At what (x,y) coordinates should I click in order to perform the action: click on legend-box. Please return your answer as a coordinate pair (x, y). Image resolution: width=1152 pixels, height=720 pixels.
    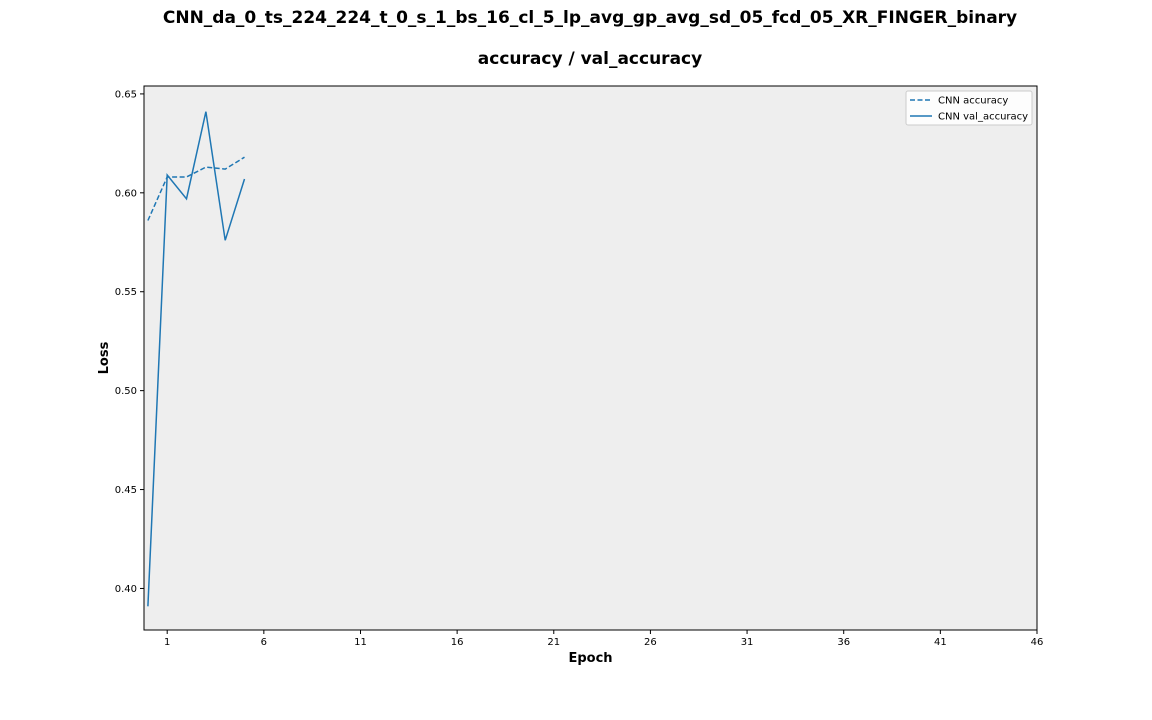
    Looking at the image, I should click on (969, 108).